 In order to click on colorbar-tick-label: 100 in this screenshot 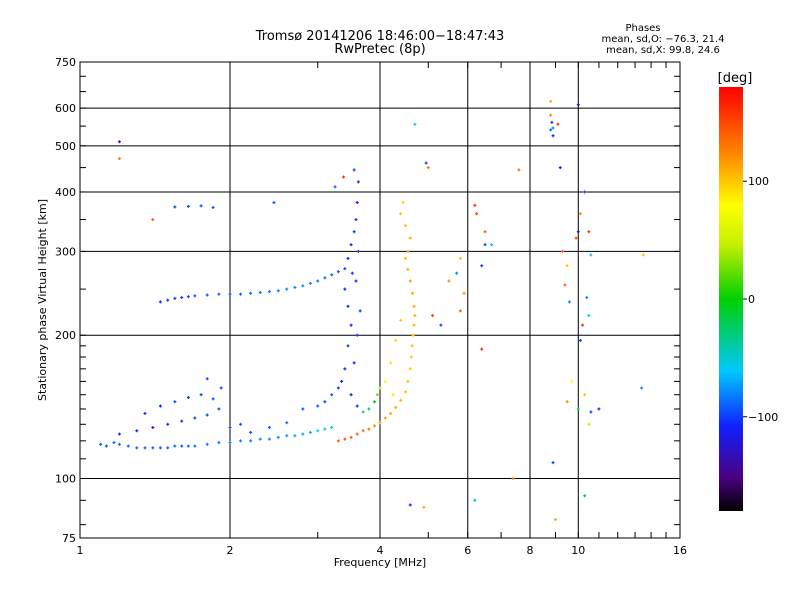, I will do `click(758, 181)`.